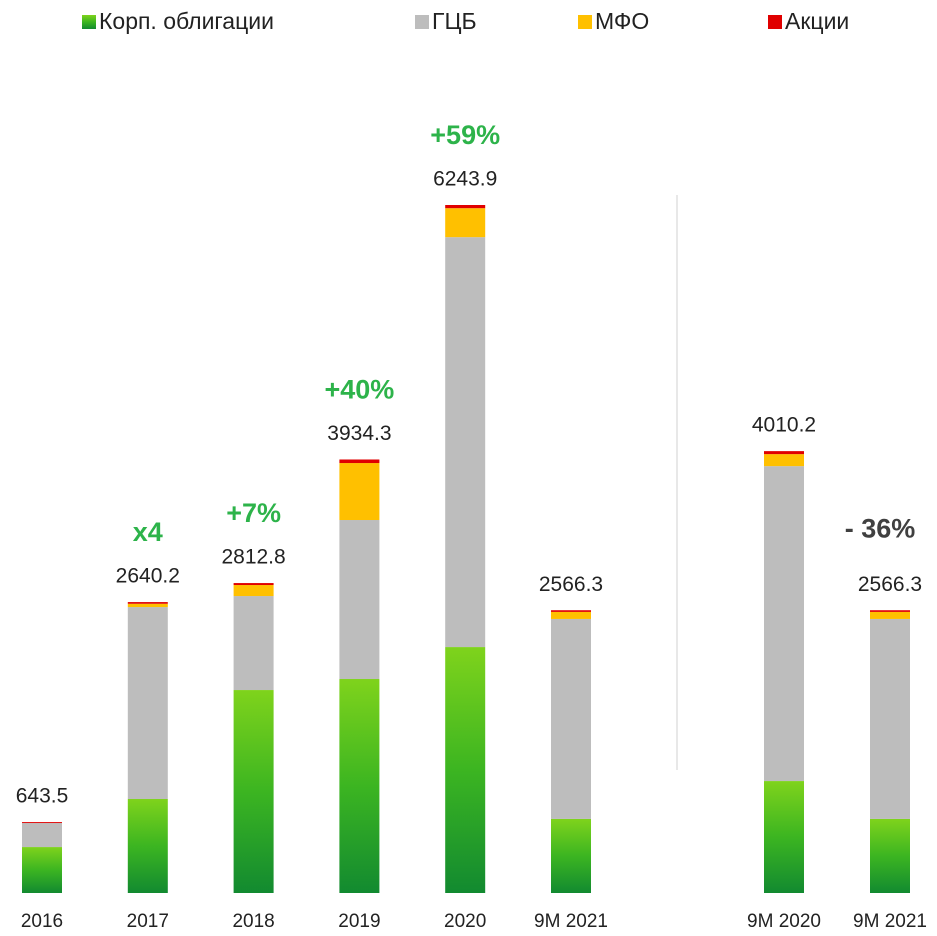 This screenshot has height=936, width=937. What do you see at coordinates (359, 390) in the screenshot?
I see `growth-annotation: +40%` at bounding box center [359, 390].